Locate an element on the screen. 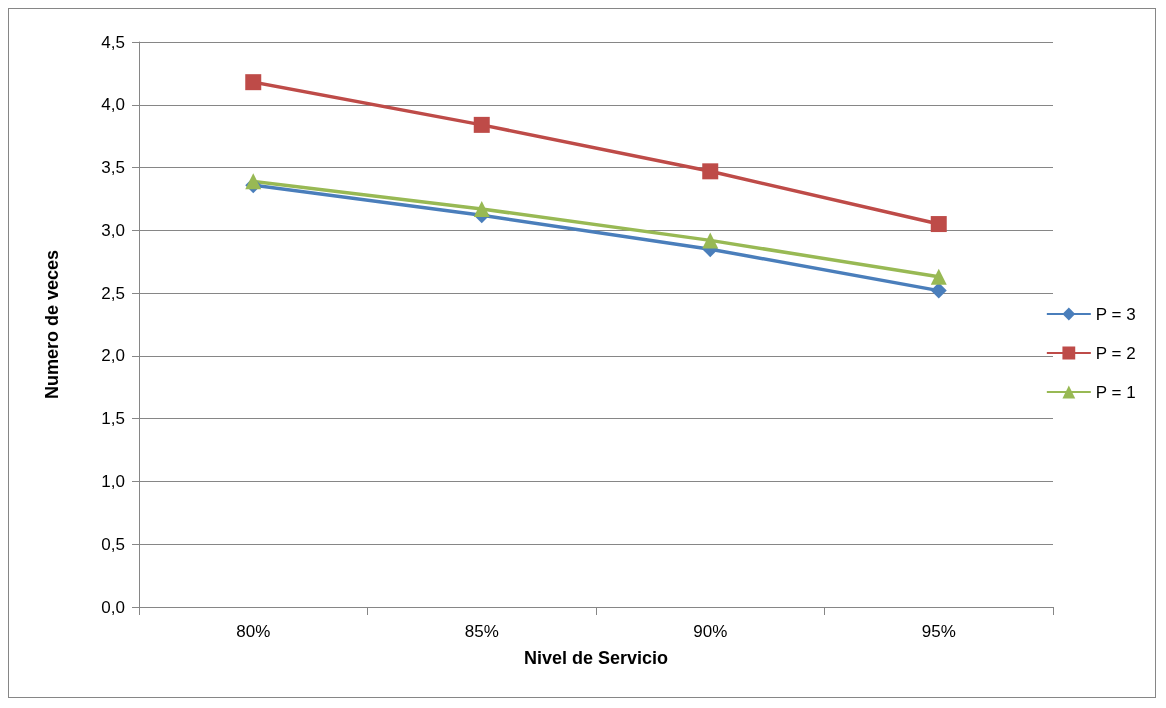 This screenshot has height=708, width=1166. x-tick-label: 90% is located at coordinates (710, 631).